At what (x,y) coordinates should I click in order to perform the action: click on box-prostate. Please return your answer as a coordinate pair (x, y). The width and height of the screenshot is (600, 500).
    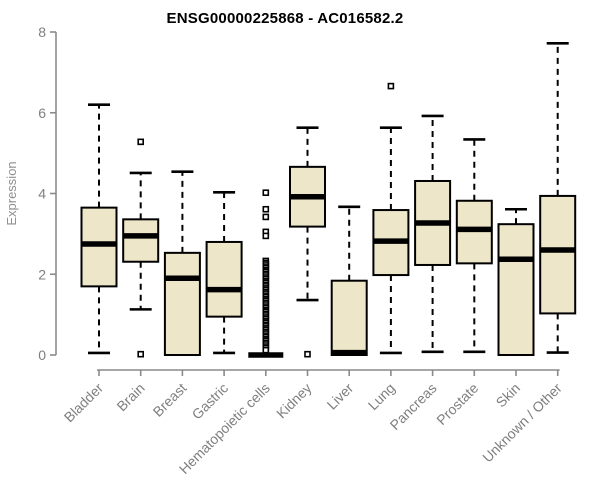
    Looking at the image, I should click on (474, 246).